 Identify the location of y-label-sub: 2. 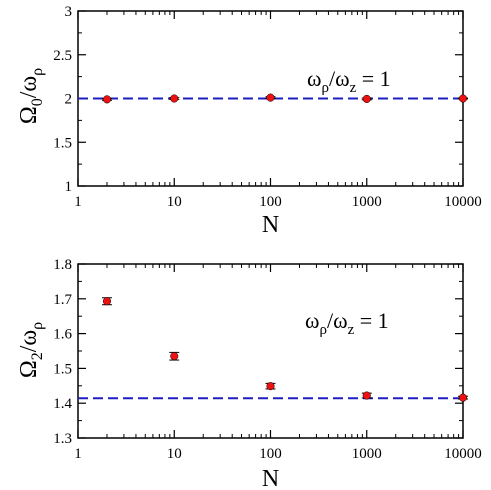
(37, 356).